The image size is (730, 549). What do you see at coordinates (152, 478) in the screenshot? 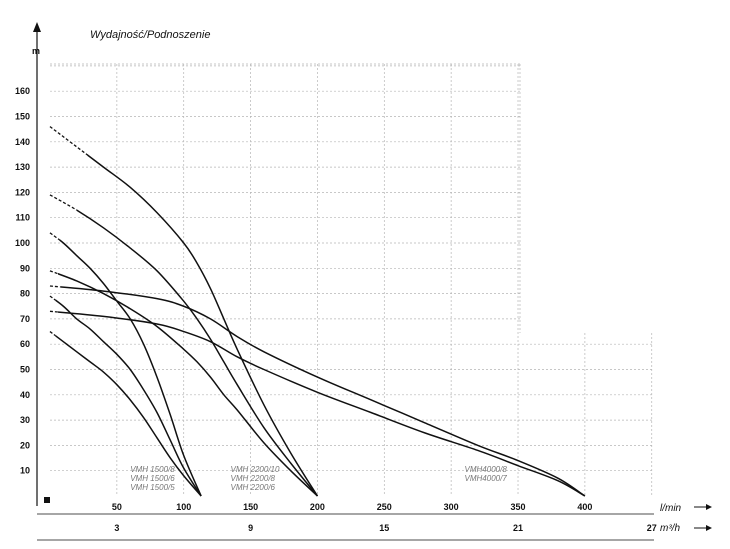
I see `model-label: VMH 1500/6` at bounding box center [152, 478].